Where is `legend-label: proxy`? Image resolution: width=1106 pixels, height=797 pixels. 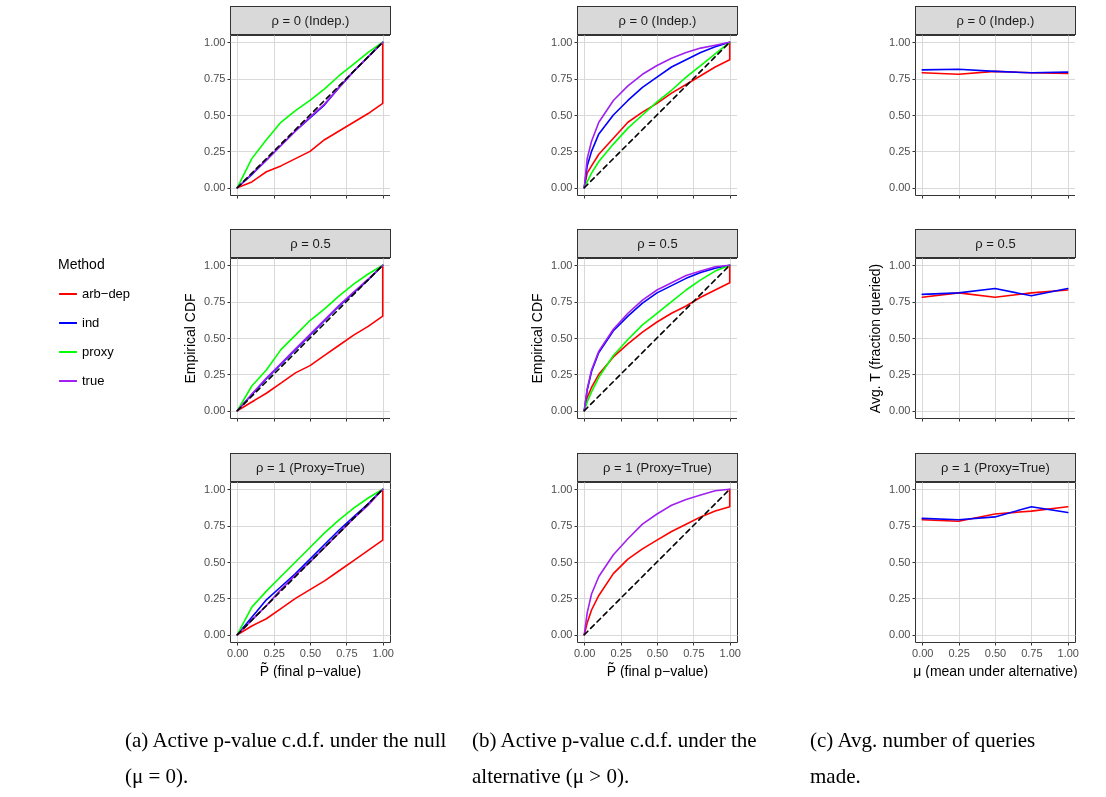 legend-label: proxy is located at coordinates (98, 351).